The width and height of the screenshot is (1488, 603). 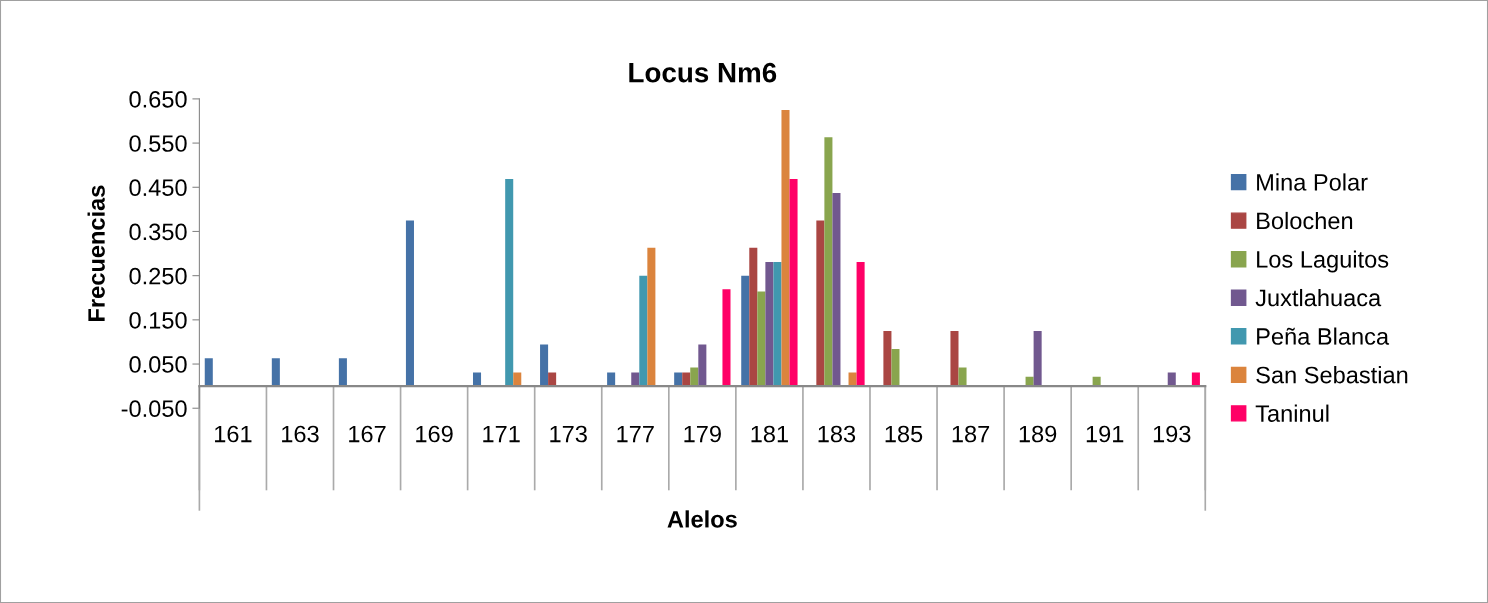 I want to click on y-tick-label: 0.050, so click(x=158, y=364).